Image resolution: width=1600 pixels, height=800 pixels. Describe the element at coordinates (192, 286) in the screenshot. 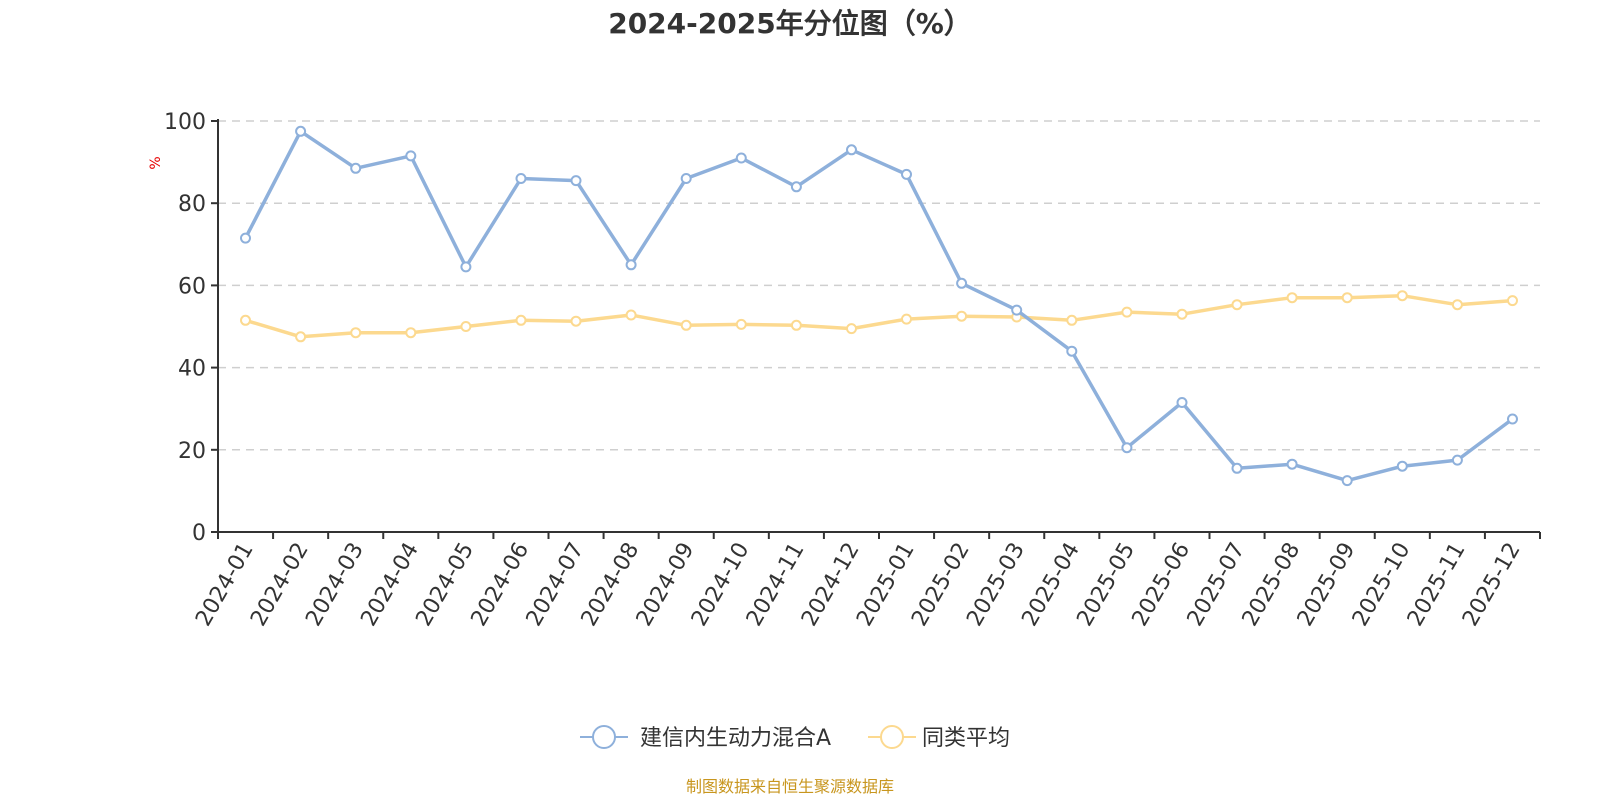

I see `y-tick-label: 60` at that location.